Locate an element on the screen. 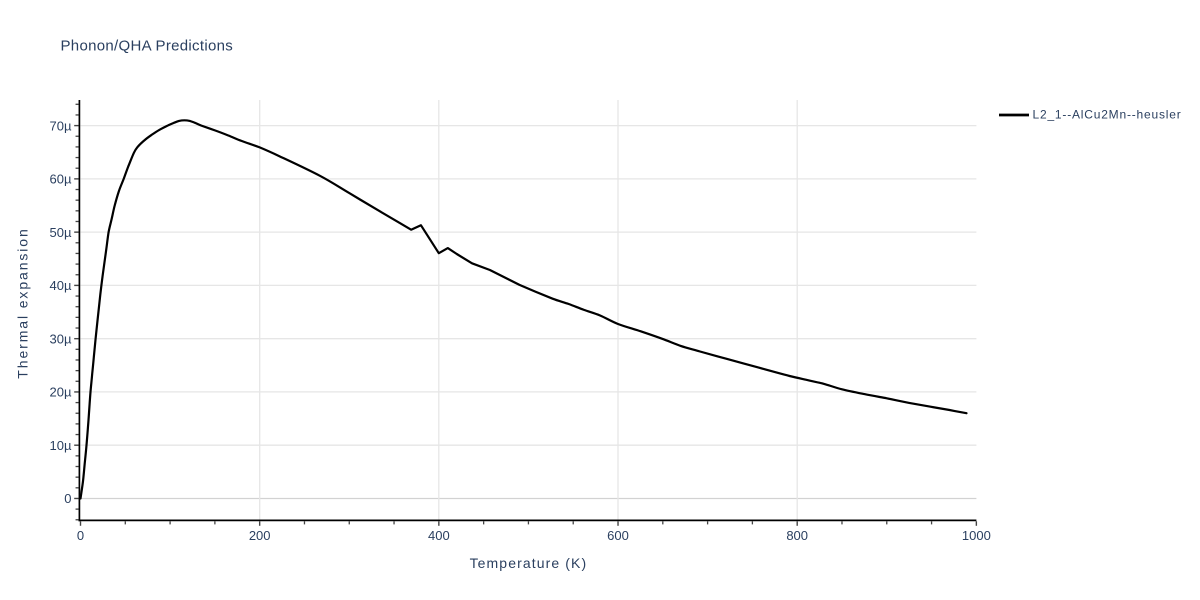 The image size is (1200, 600). svg-text: Temperature (K) is located at coordinates (529, 563).